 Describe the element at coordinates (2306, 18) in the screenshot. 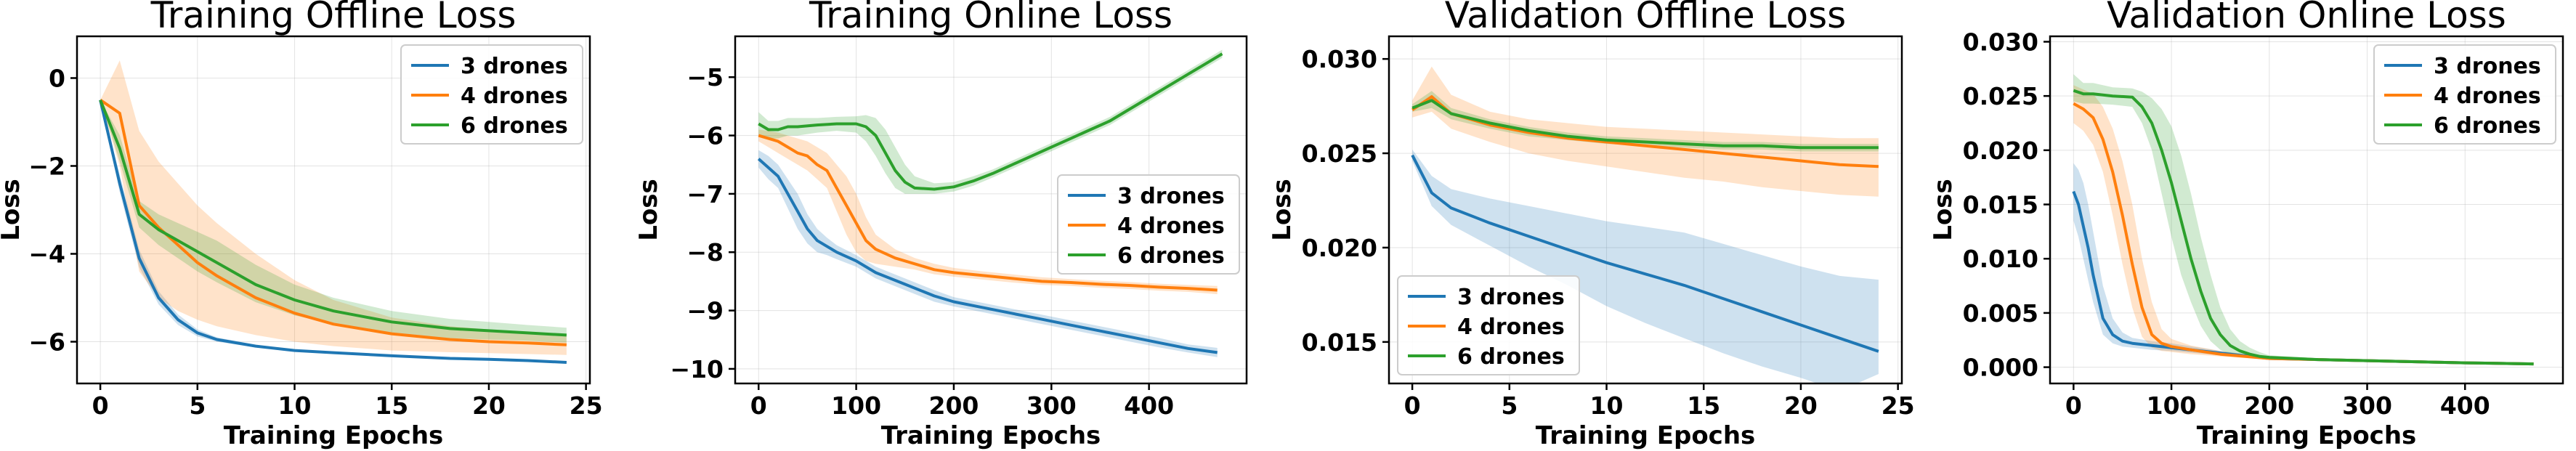

I see `chart-title: Validation Online Loss` at that location.